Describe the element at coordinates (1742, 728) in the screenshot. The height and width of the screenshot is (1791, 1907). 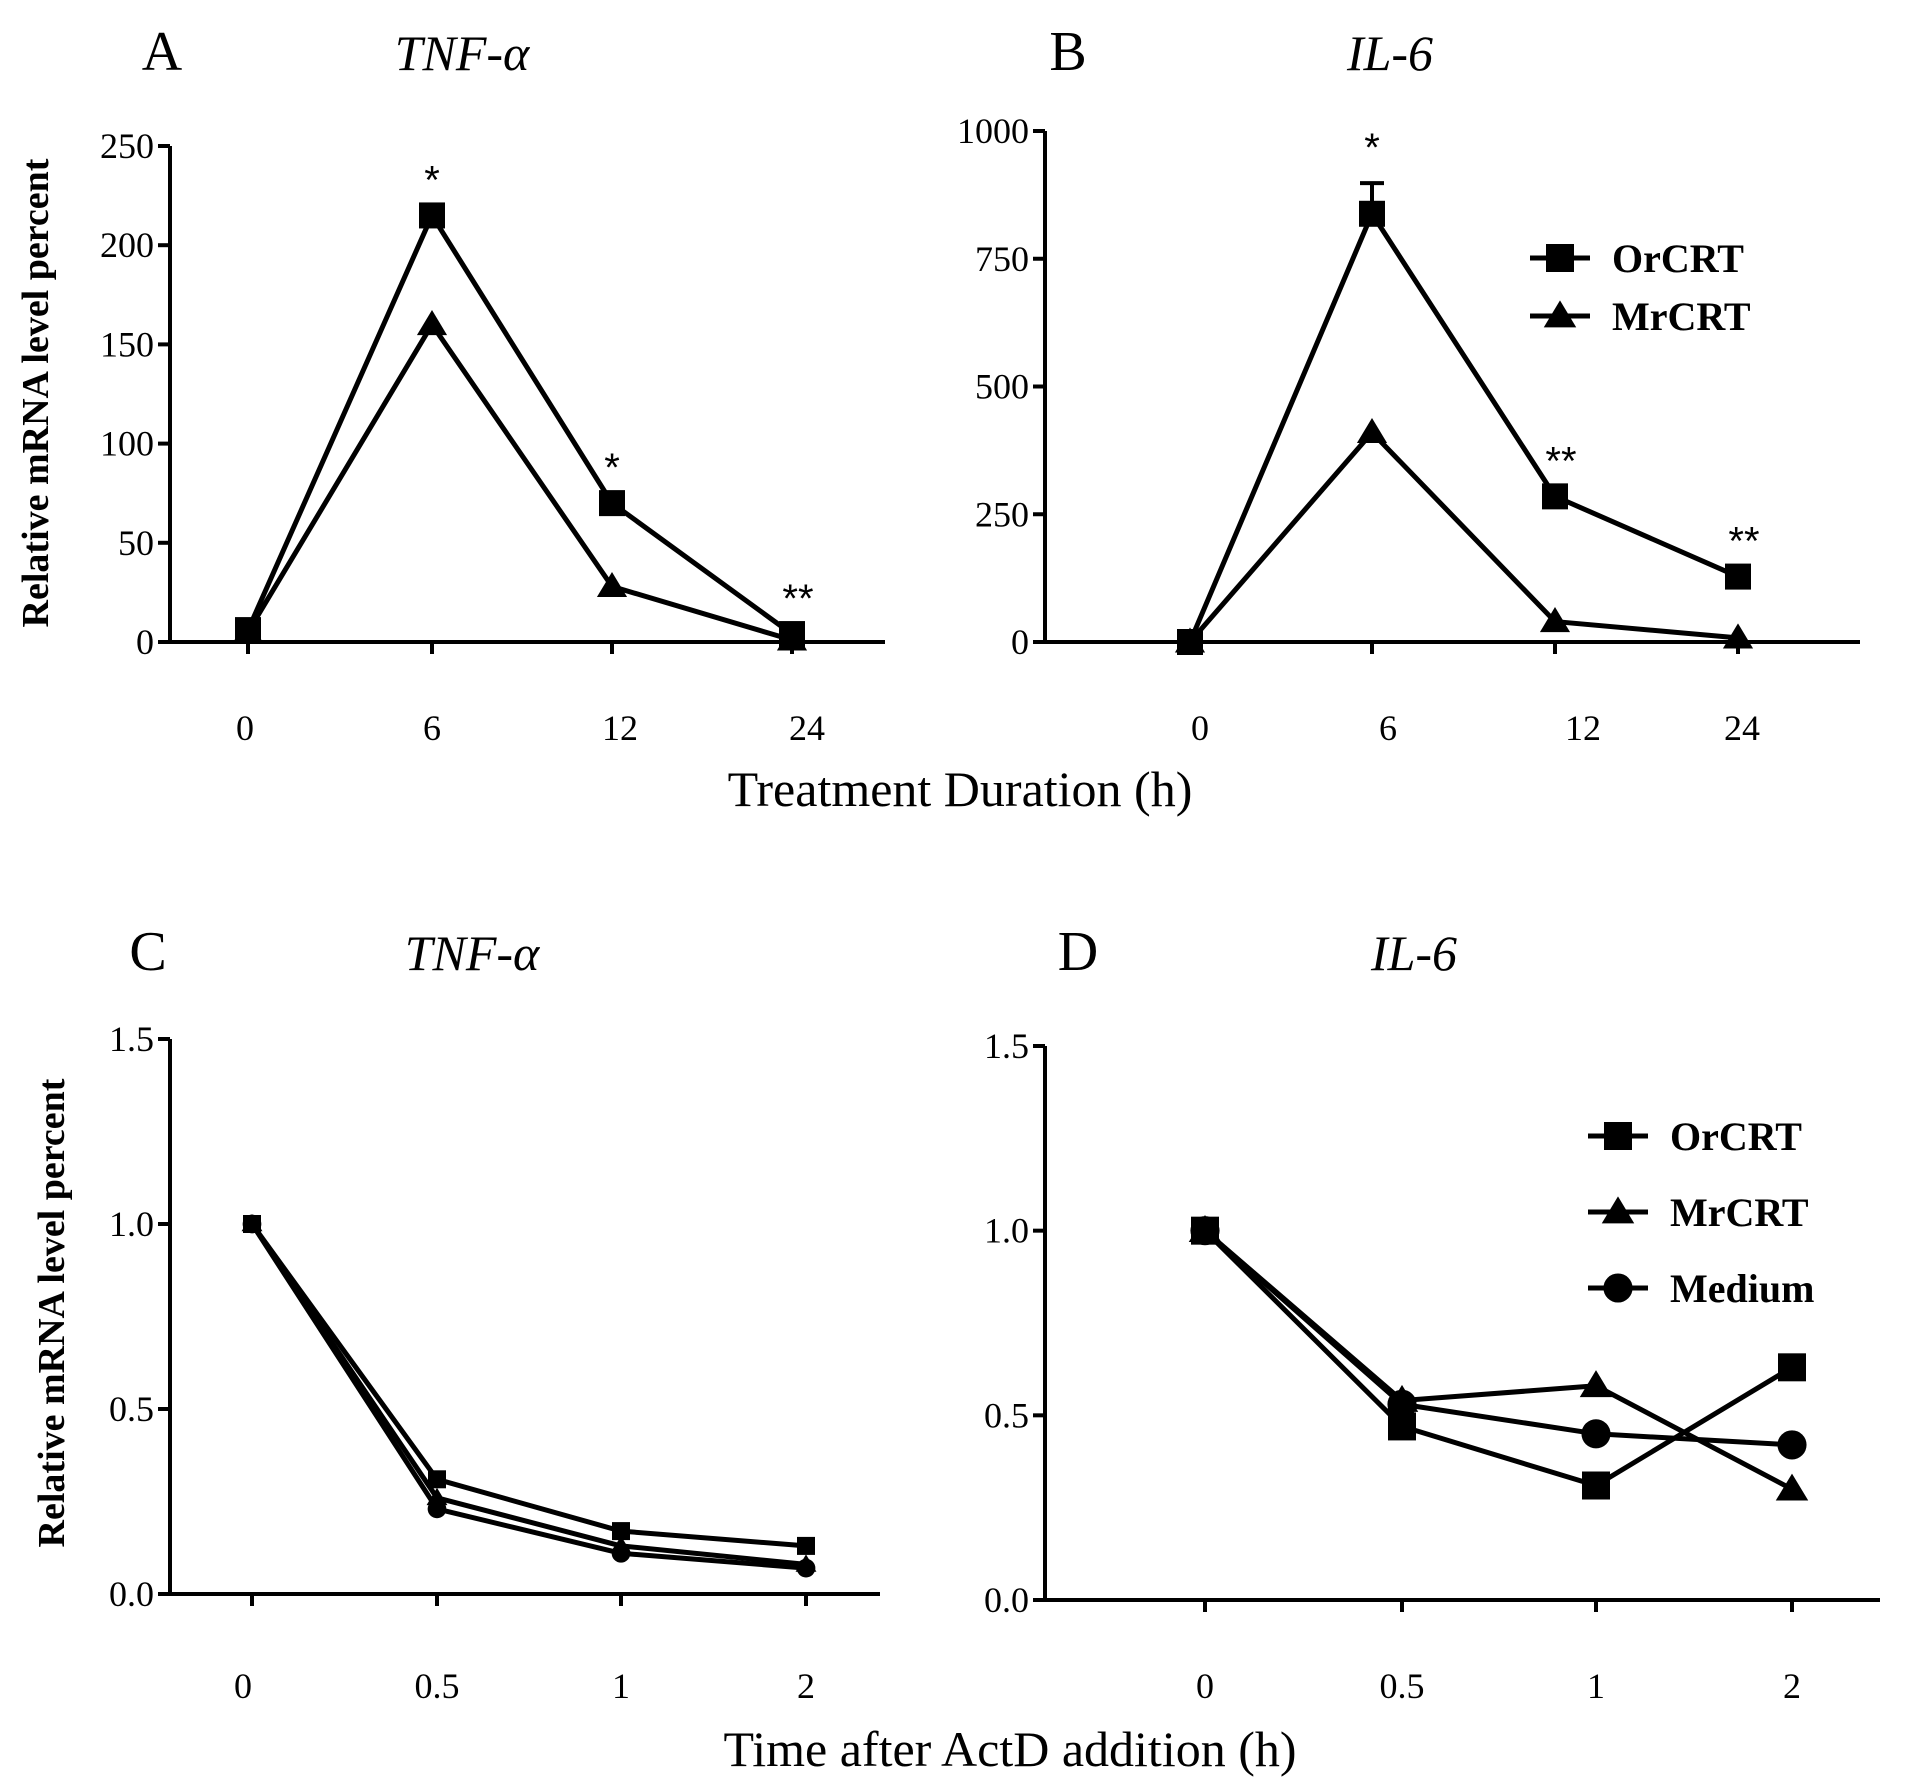
I see `x-tick-label: 24` at that location.